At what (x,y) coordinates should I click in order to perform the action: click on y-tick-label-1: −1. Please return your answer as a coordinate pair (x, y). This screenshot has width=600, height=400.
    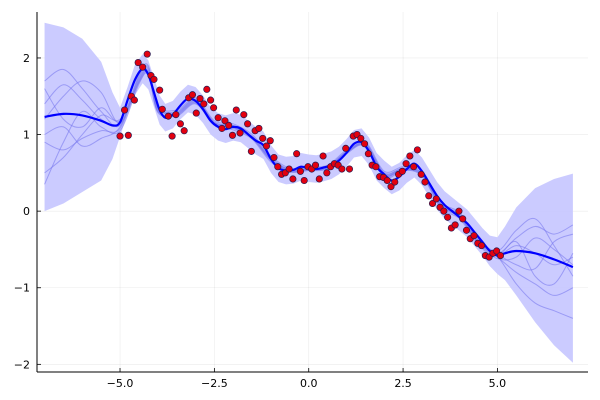
    Looking at the image, I should click on (22, 288).